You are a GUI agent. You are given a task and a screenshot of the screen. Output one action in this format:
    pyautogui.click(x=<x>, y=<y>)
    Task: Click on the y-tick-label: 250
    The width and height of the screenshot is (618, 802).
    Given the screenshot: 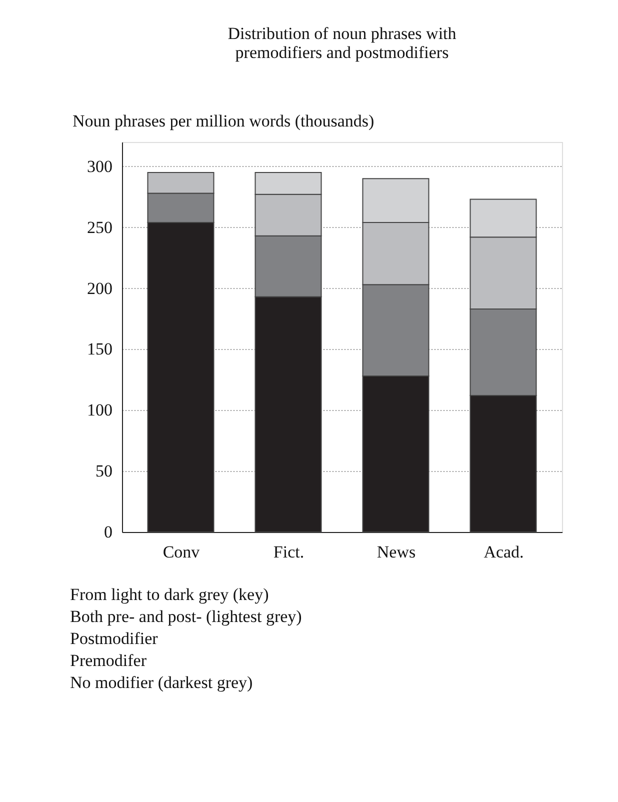 What is the action you would take?
    pyautogui.click(x=99, y=227)
    